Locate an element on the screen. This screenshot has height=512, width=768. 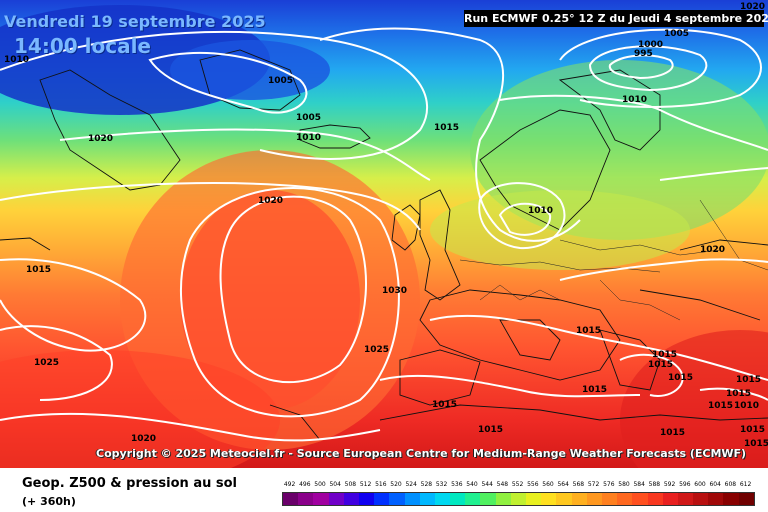
scale-label: 600 is located at coordinates (700, 484).